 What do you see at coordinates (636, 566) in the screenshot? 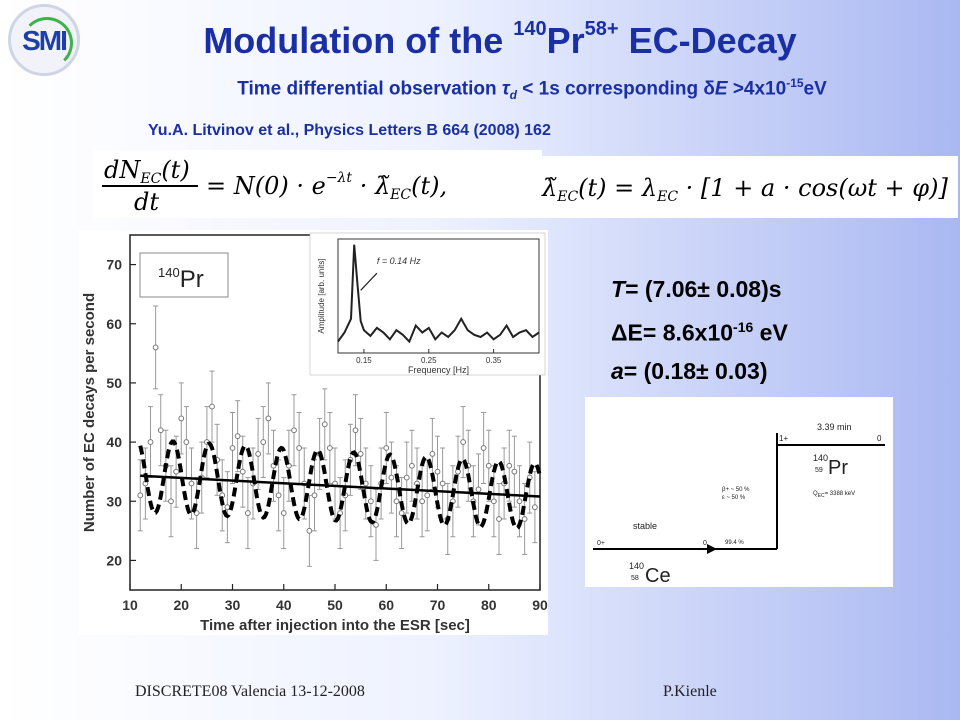
I see `daughter-mass: 140` at bounding box center [636, 566].